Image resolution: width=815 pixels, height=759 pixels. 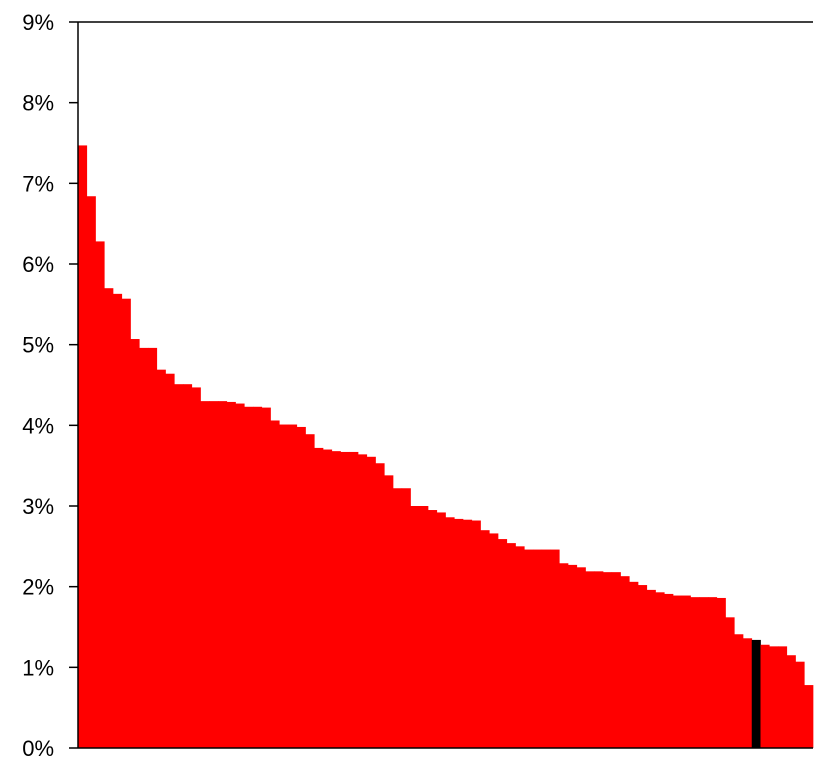 I want to click on y-tick-label: 7%, so click(x=38, y=183).